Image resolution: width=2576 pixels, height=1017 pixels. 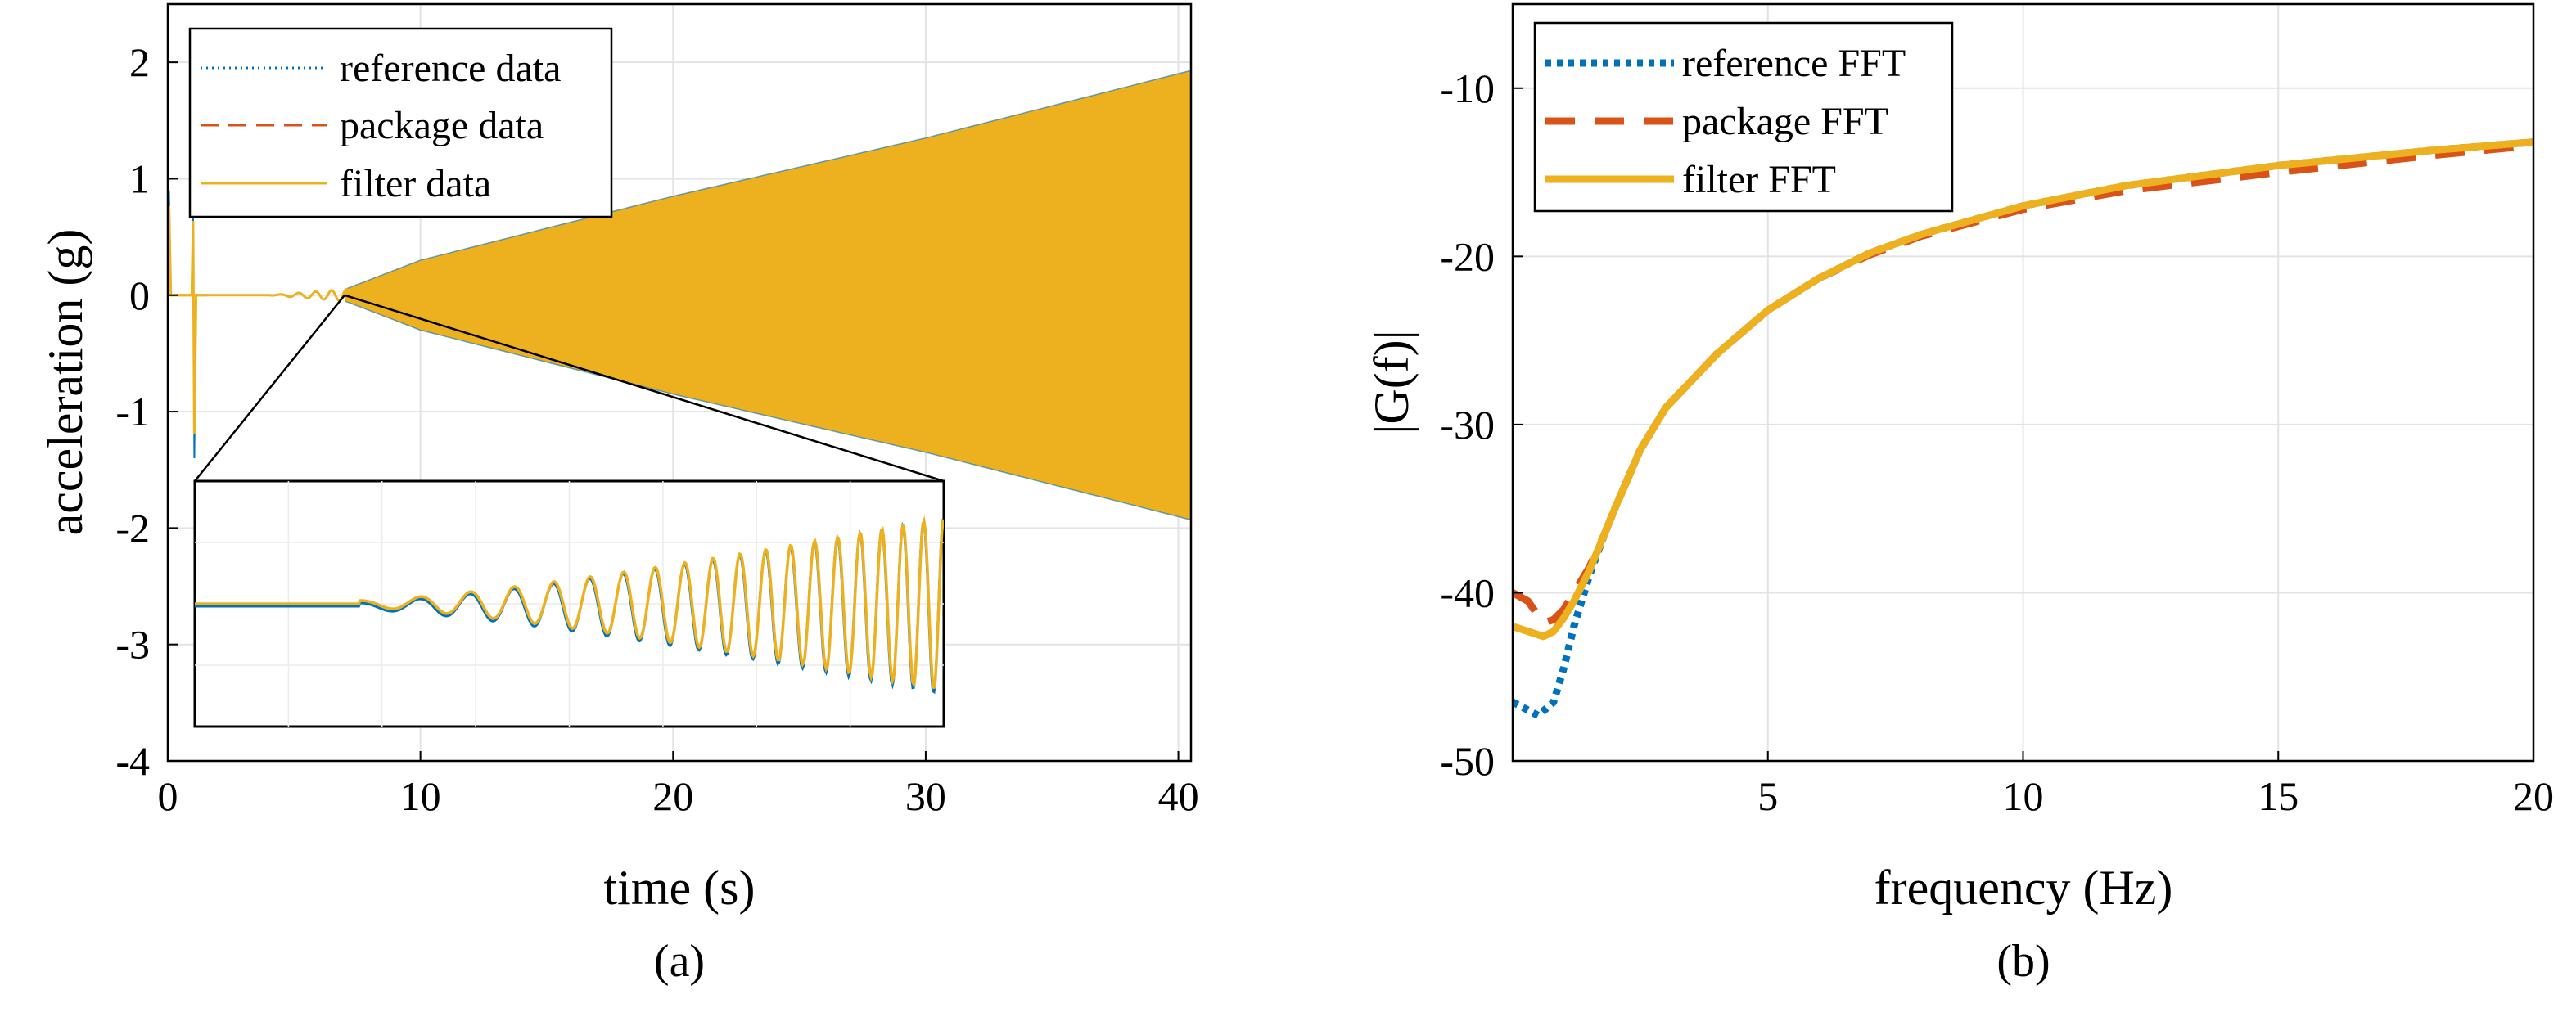 I want to click on inset-filter-data, so click(x=569, y=602).